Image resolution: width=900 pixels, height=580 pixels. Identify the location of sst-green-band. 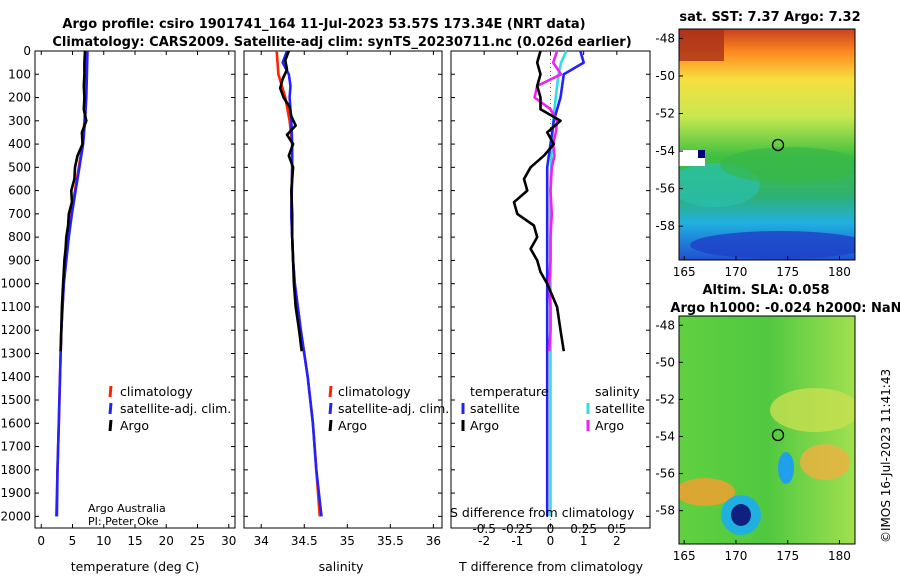
(787, 165).